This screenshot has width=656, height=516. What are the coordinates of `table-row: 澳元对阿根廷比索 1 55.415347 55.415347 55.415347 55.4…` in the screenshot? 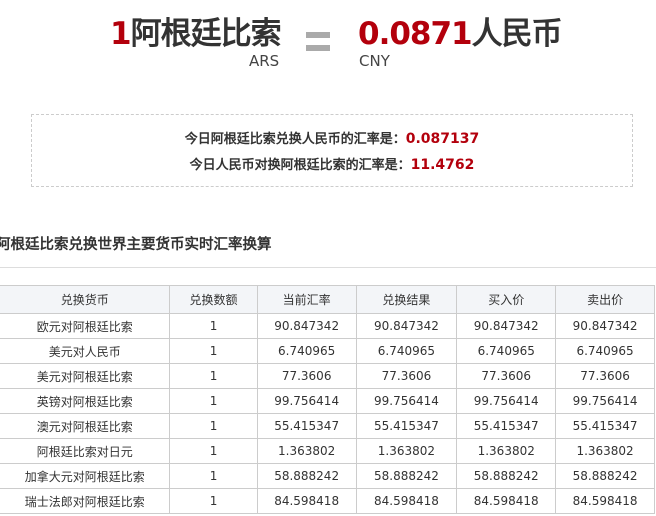 It's located at (327, 426).